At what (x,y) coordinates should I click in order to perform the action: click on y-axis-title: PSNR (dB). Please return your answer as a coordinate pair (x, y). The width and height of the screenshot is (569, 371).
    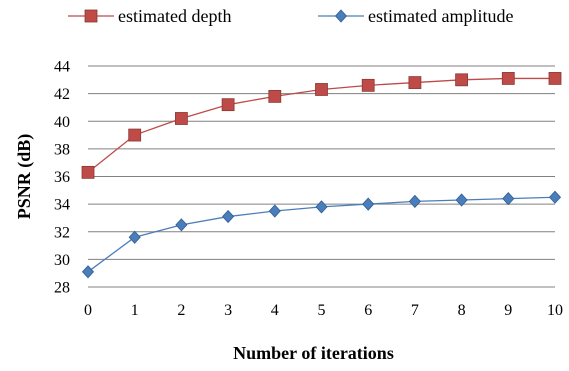
    Looking at the image, I should click on (24, 177).